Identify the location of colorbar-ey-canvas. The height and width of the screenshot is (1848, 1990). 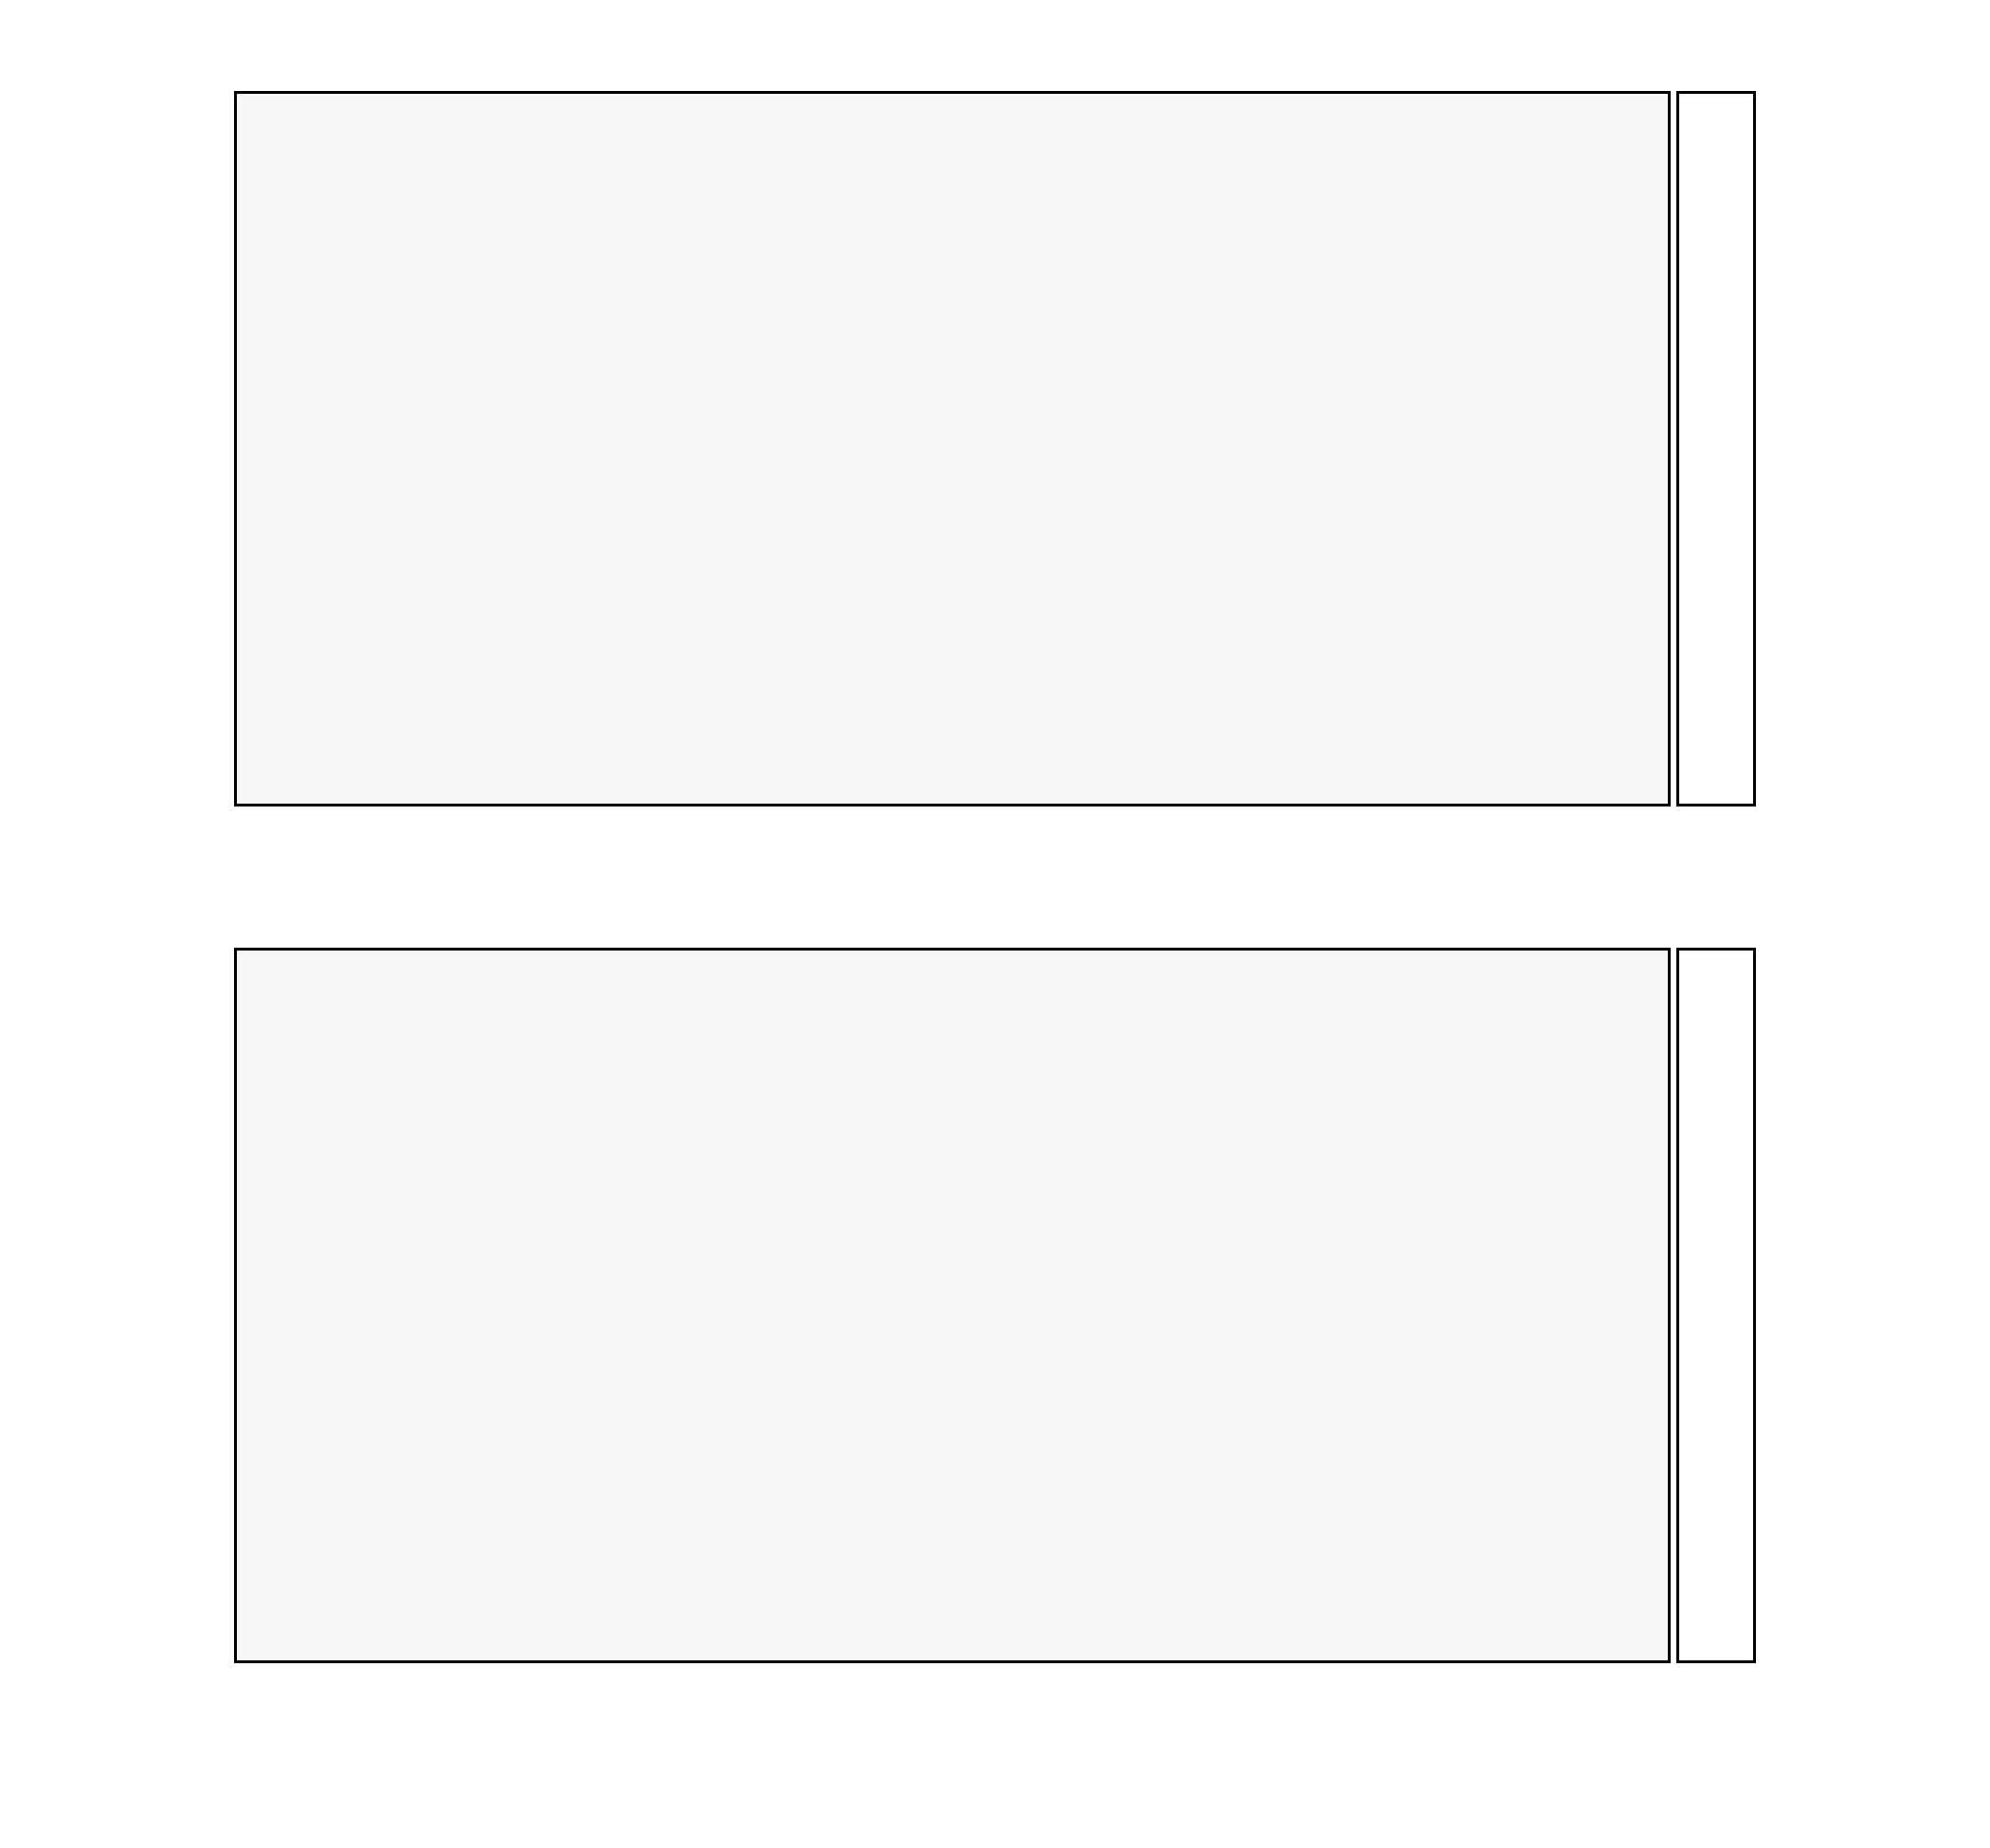
(1716, 1305).